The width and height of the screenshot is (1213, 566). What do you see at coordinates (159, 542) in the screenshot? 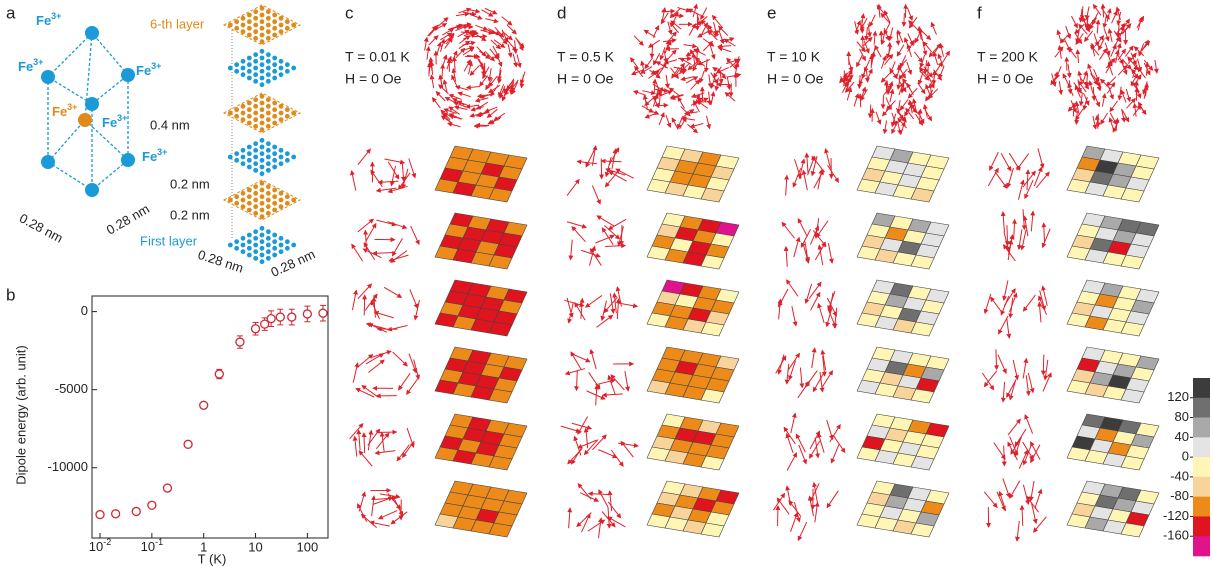
I see `x-tick-label-sup: -1` at bounding box center [159, 542].